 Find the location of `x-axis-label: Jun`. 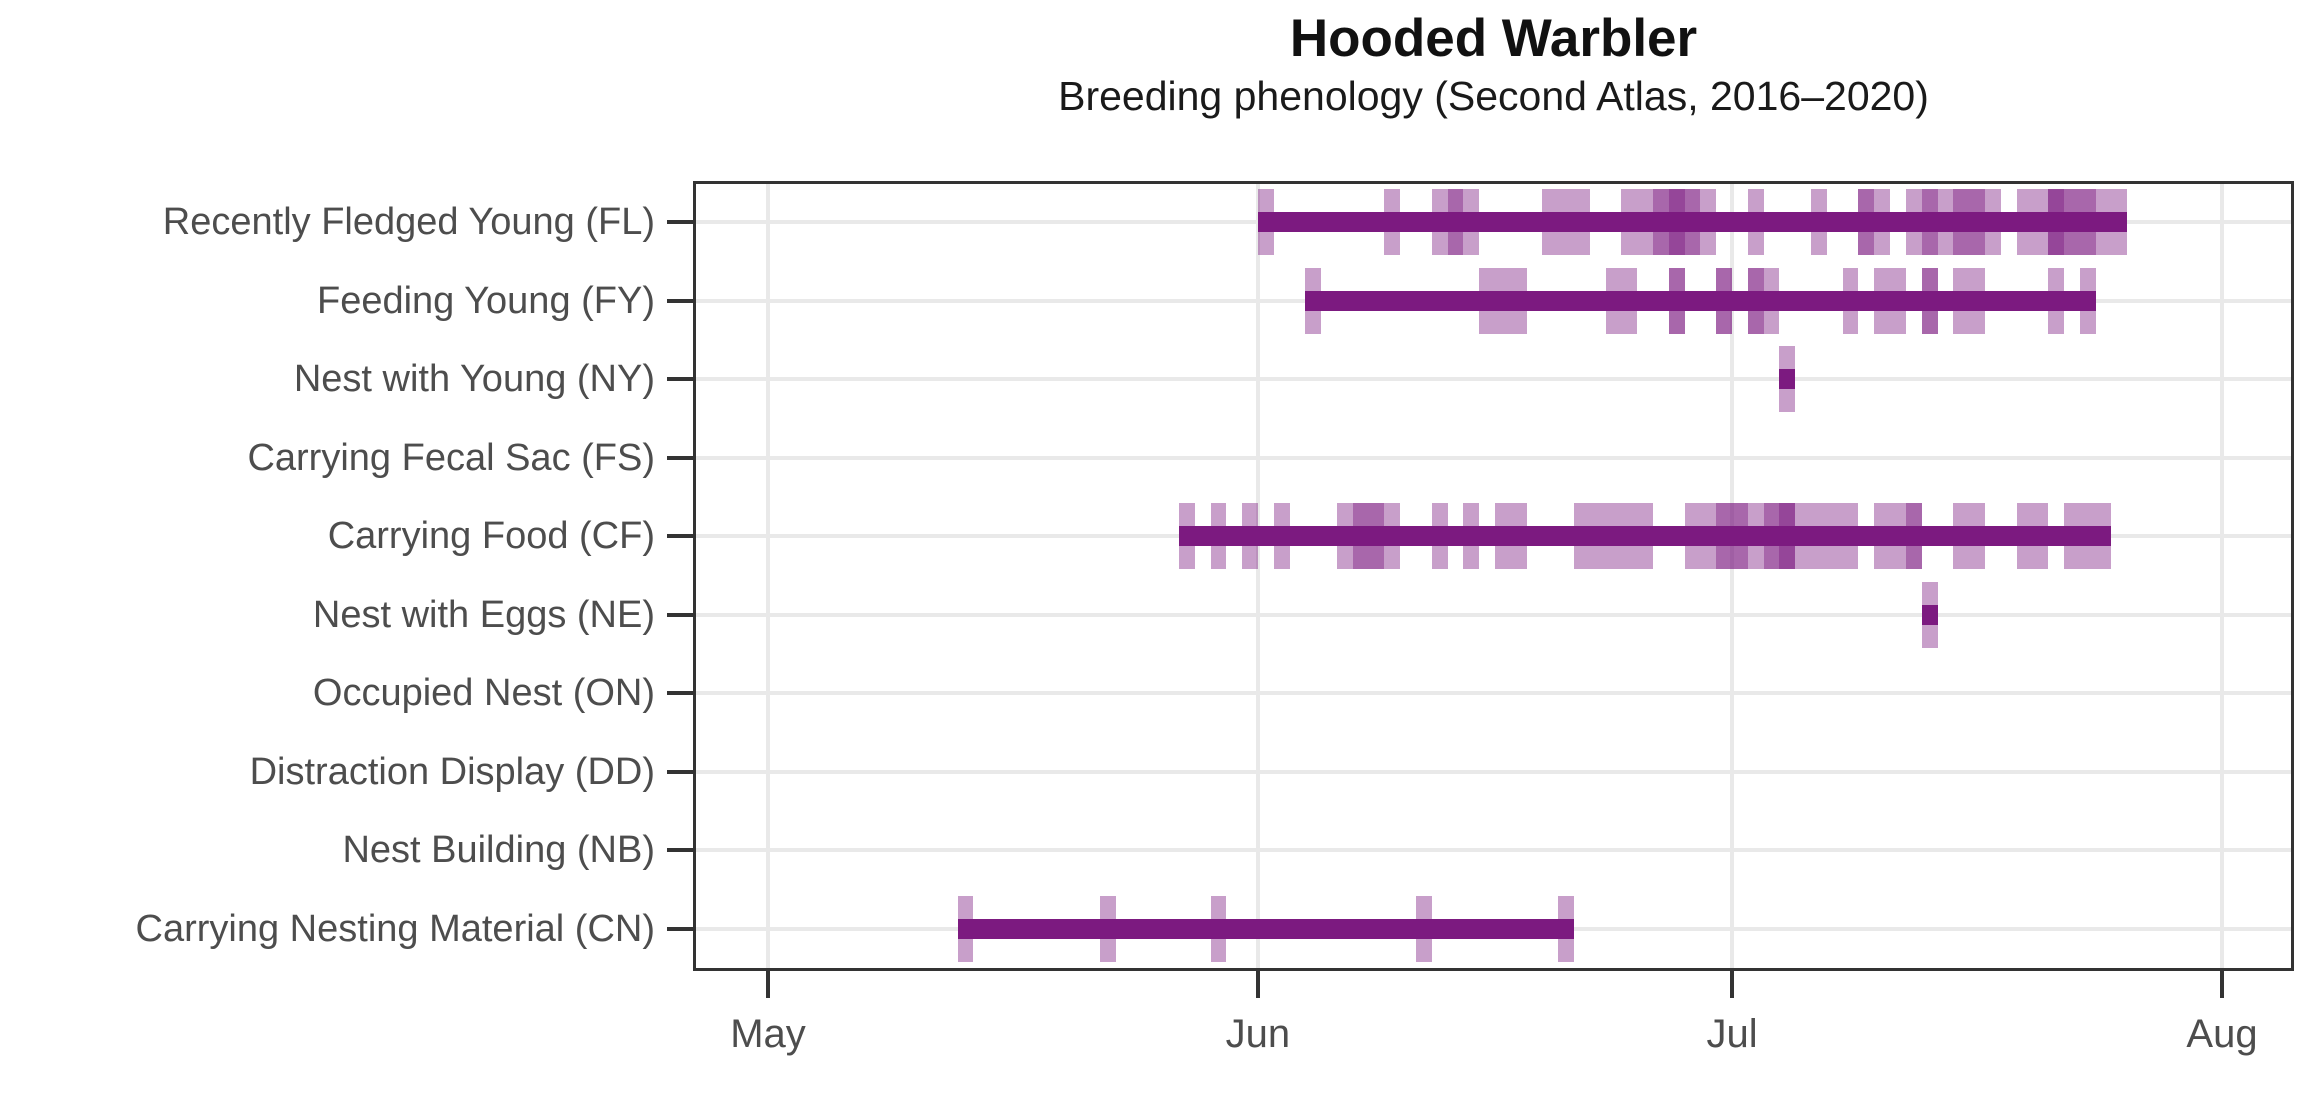

x-axis-label: Jun is located at coordinates (1258, 1034).